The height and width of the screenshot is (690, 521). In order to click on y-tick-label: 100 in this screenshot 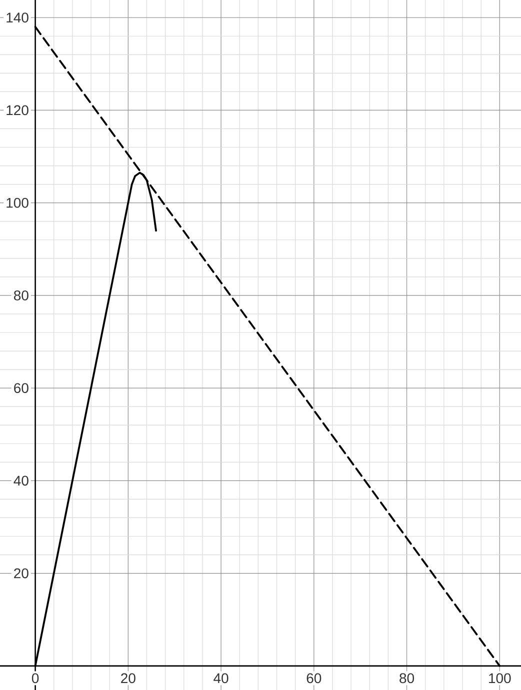, I will do `click(17, 203)`.